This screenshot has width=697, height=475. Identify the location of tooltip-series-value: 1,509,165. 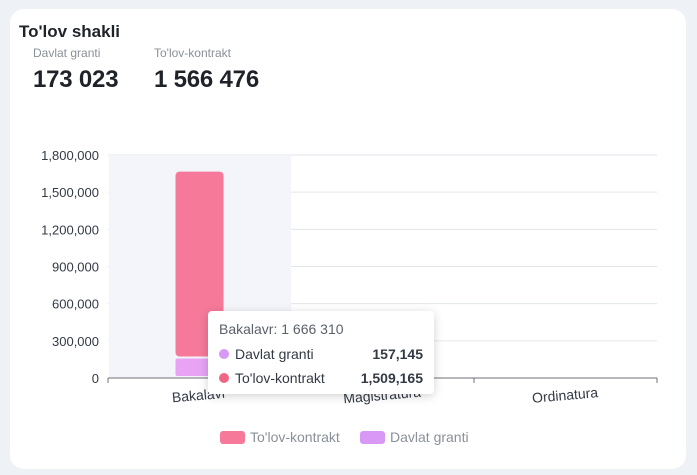
(391, 378).